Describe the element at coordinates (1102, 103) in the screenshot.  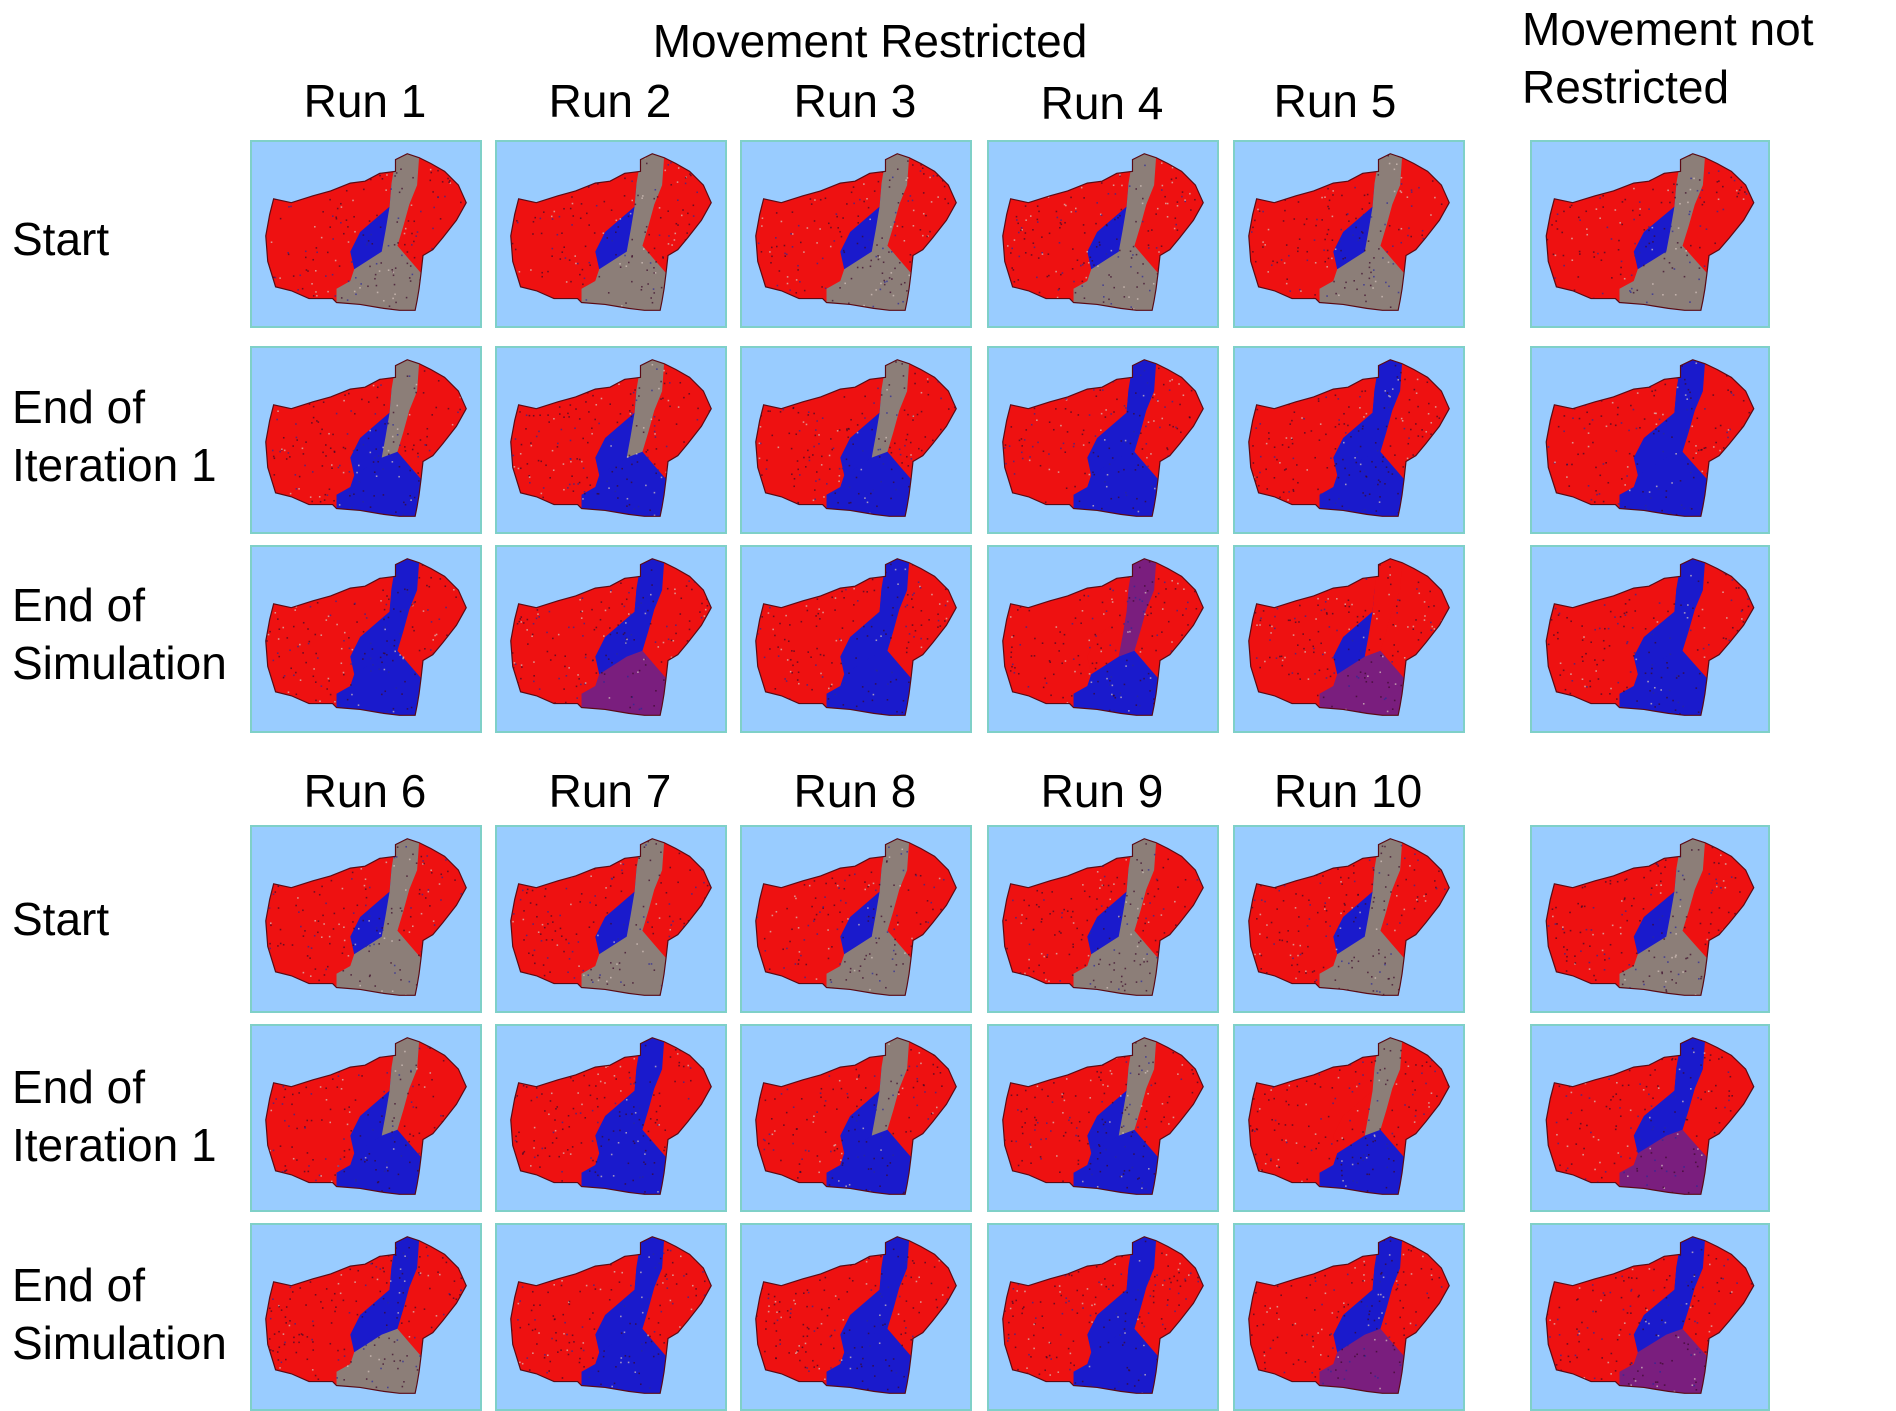
I see `run-label: Run 4` at that location.